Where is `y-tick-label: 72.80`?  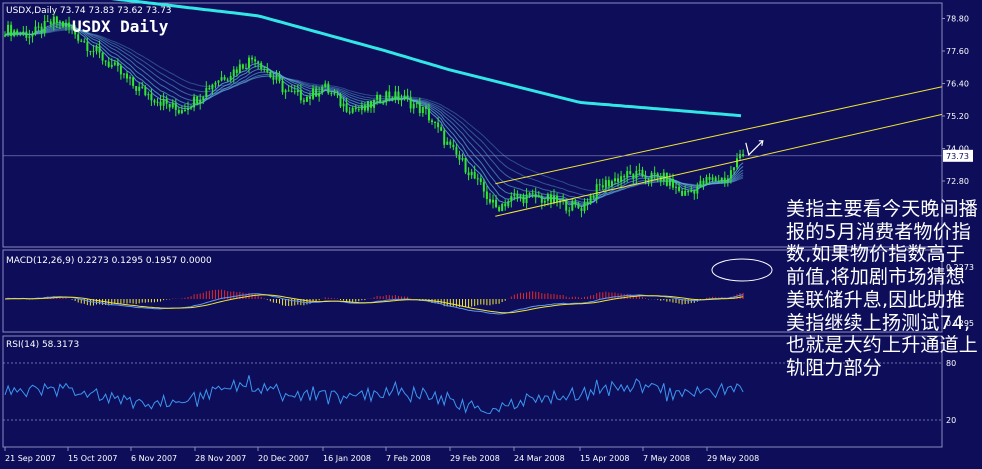
y-tick-label: 72.80 is located at coordinates (957, 181).